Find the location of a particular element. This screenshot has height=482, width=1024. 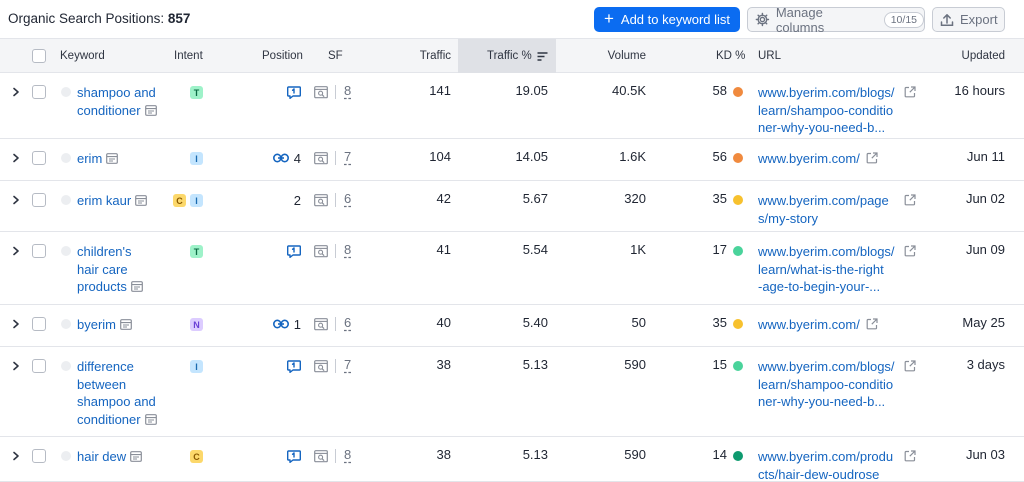

intent-badge: T is located at coordinates (196, 92).